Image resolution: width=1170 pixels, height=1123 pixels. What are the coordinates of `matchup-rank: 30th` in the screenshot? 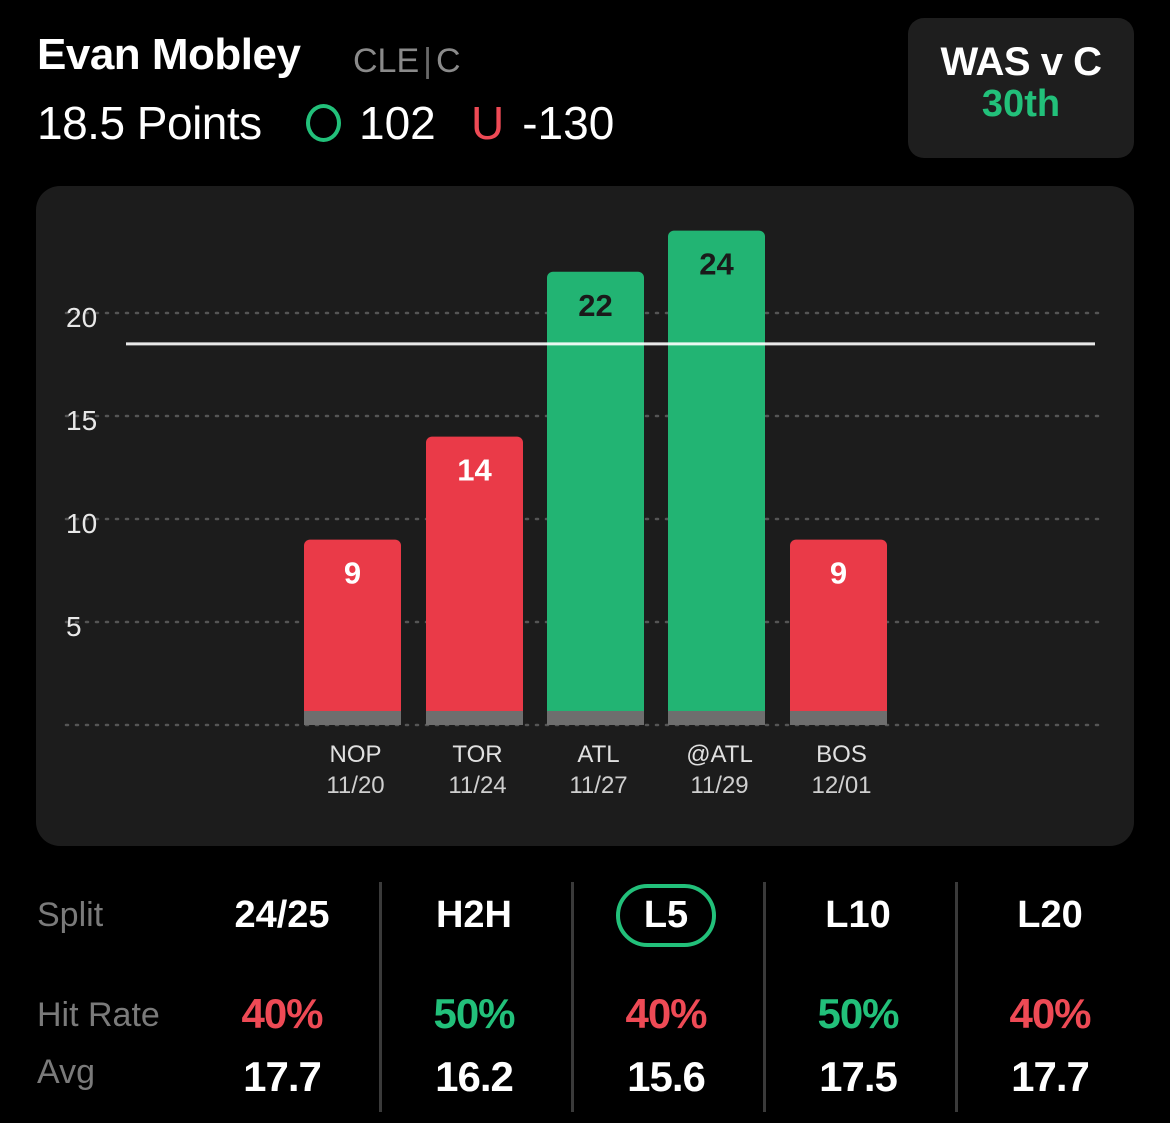 It's located at (1021, 104).